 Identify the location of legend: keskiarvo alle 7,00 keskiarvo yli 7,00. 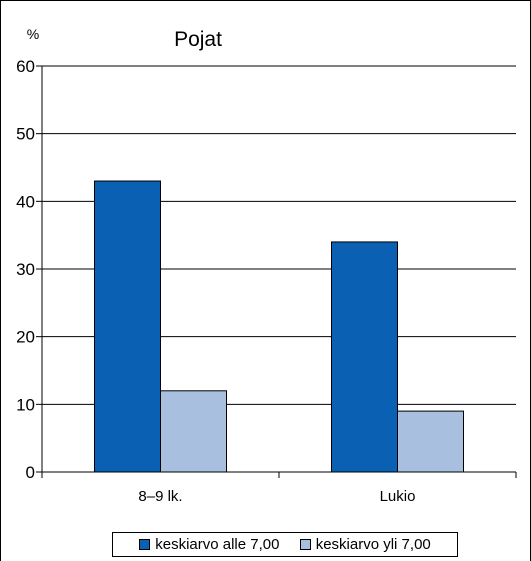
(285, 544).